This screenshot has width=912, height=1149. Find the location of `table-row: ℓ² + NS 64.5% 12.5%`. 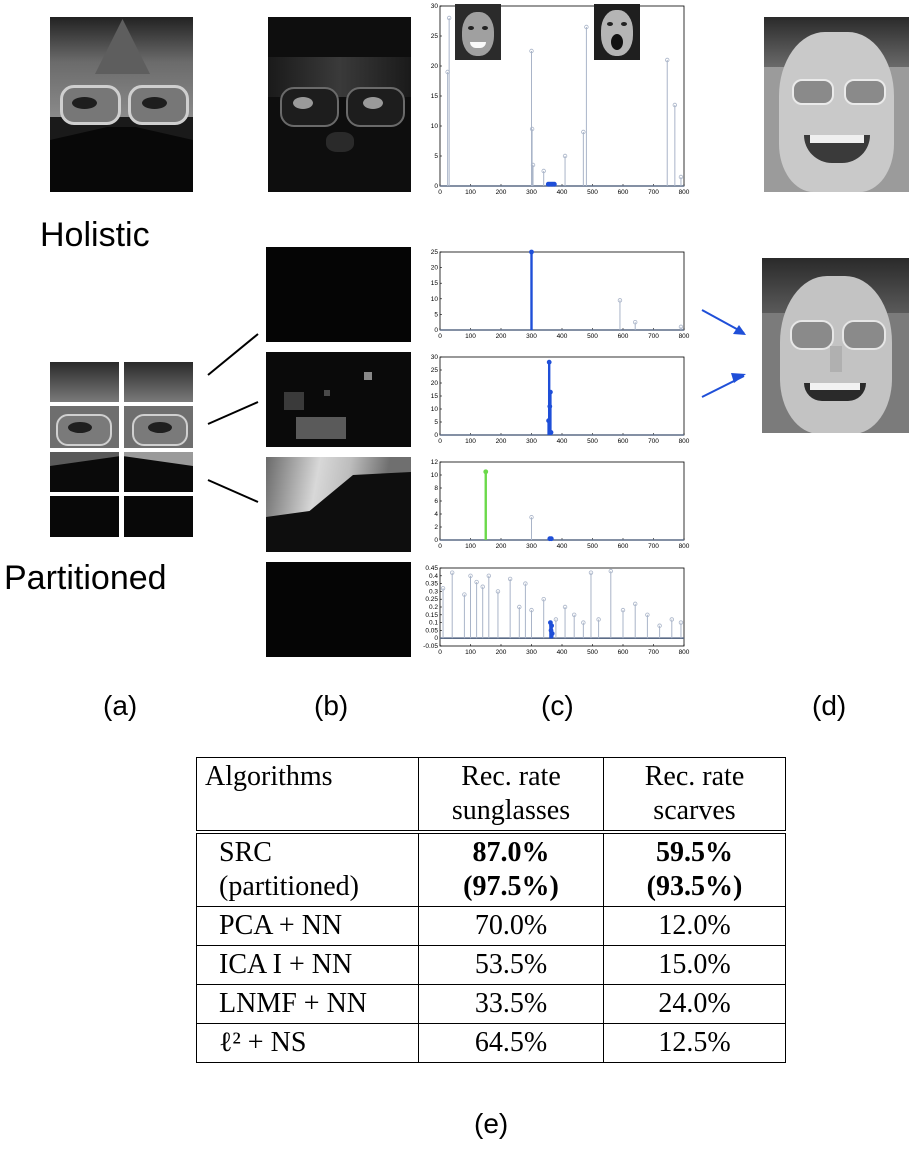

table-row: ℓ² + NS 64.5% 12.5% is located at coordinates (491, 1043).